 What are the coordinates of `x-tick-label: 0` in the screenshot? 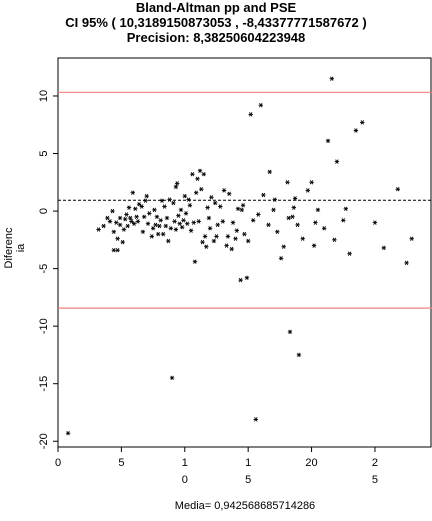 It's located at (58, 463).